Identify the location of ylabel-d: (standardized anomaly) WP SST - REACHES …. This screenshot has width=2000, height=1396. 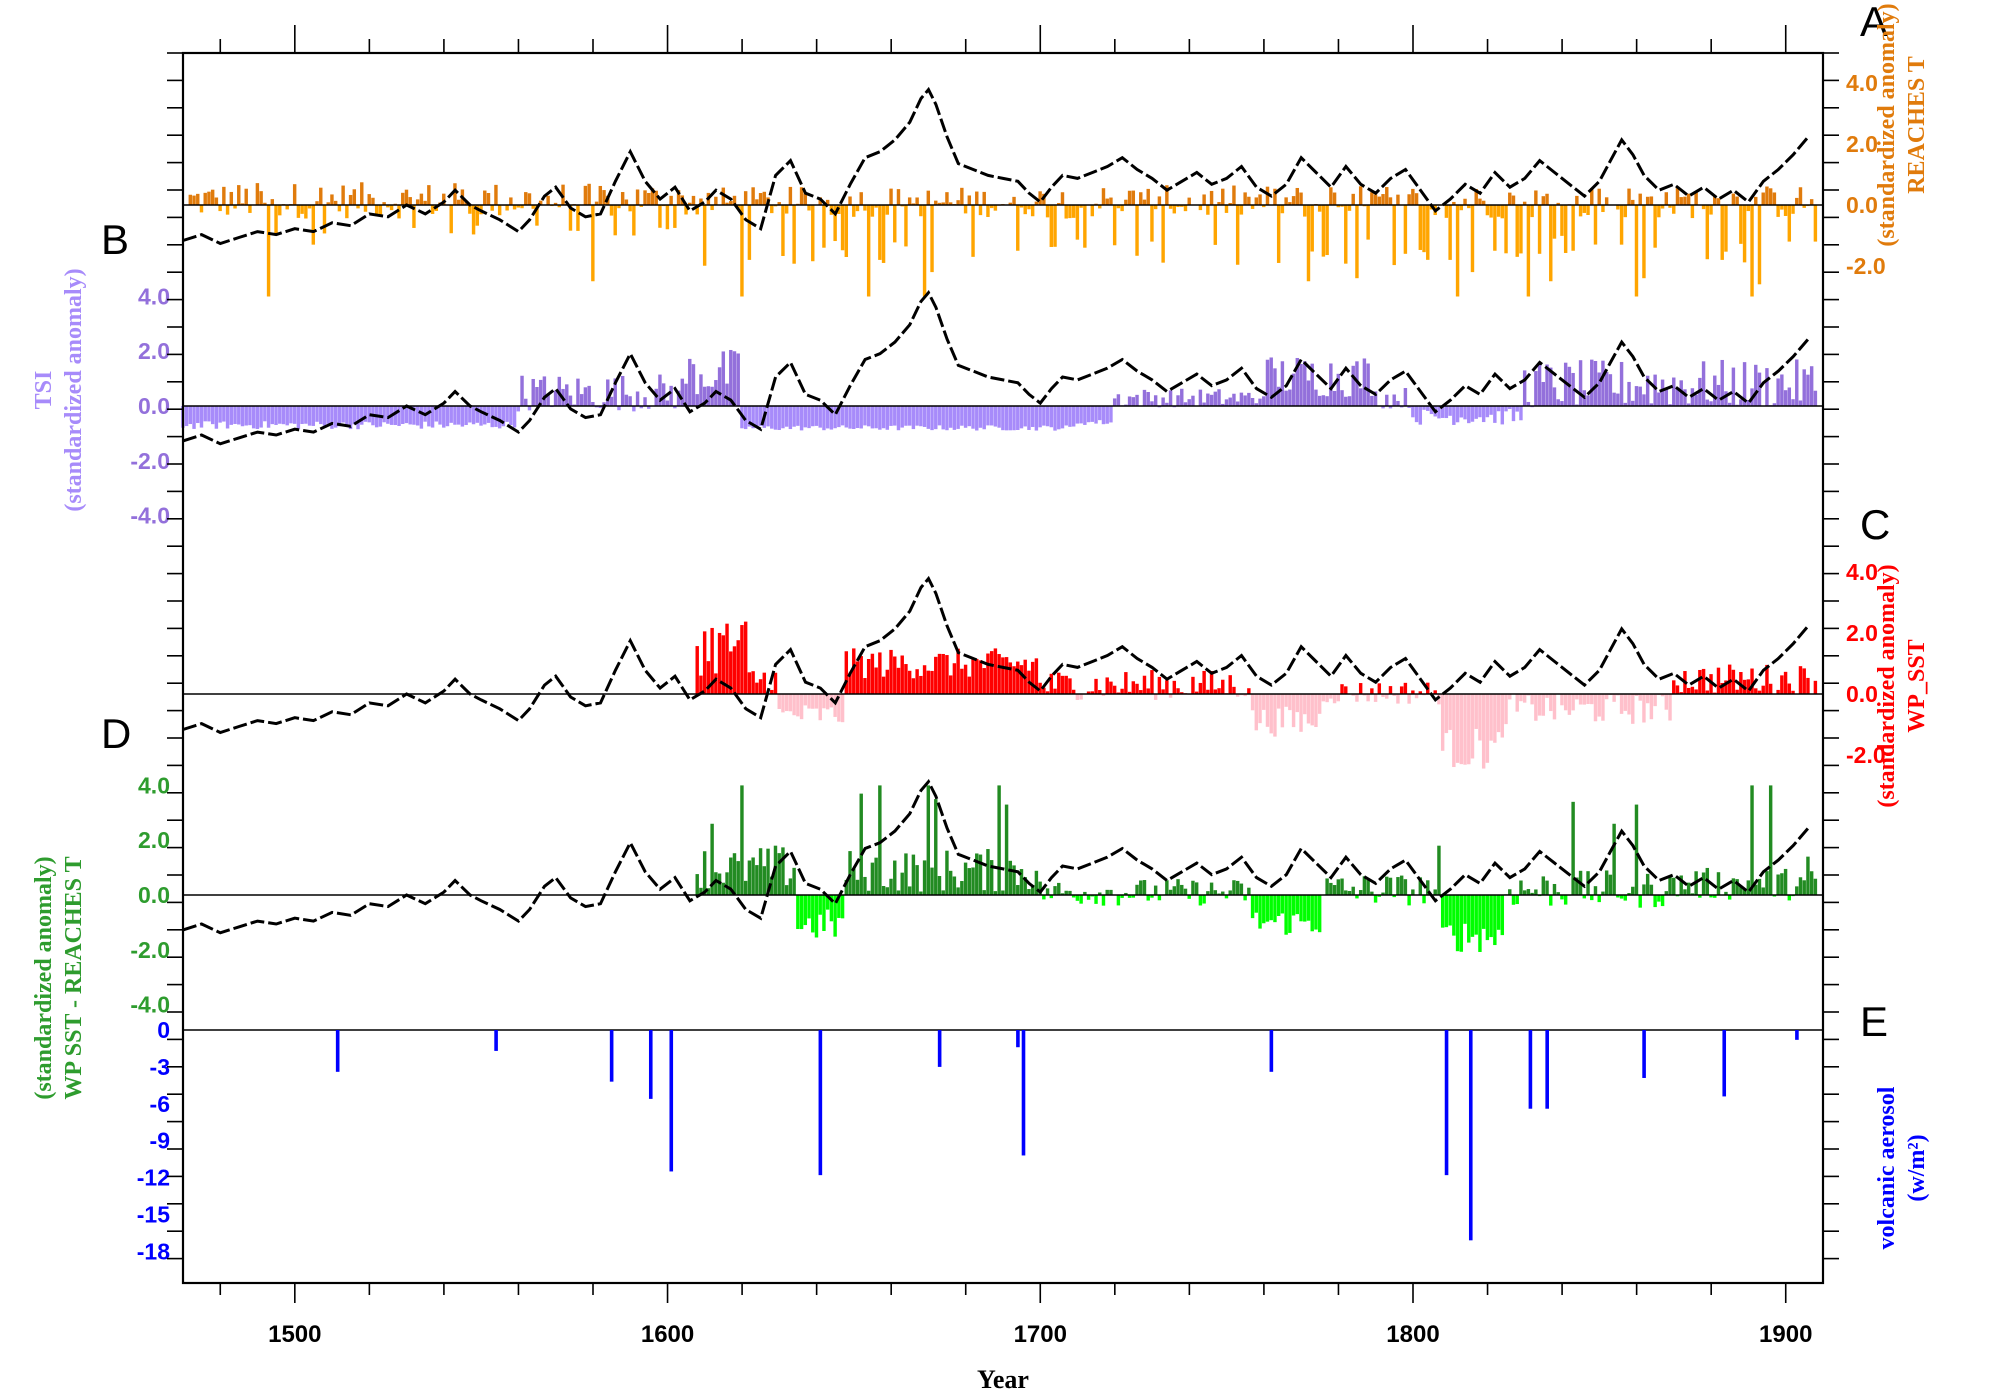
(59, 977).